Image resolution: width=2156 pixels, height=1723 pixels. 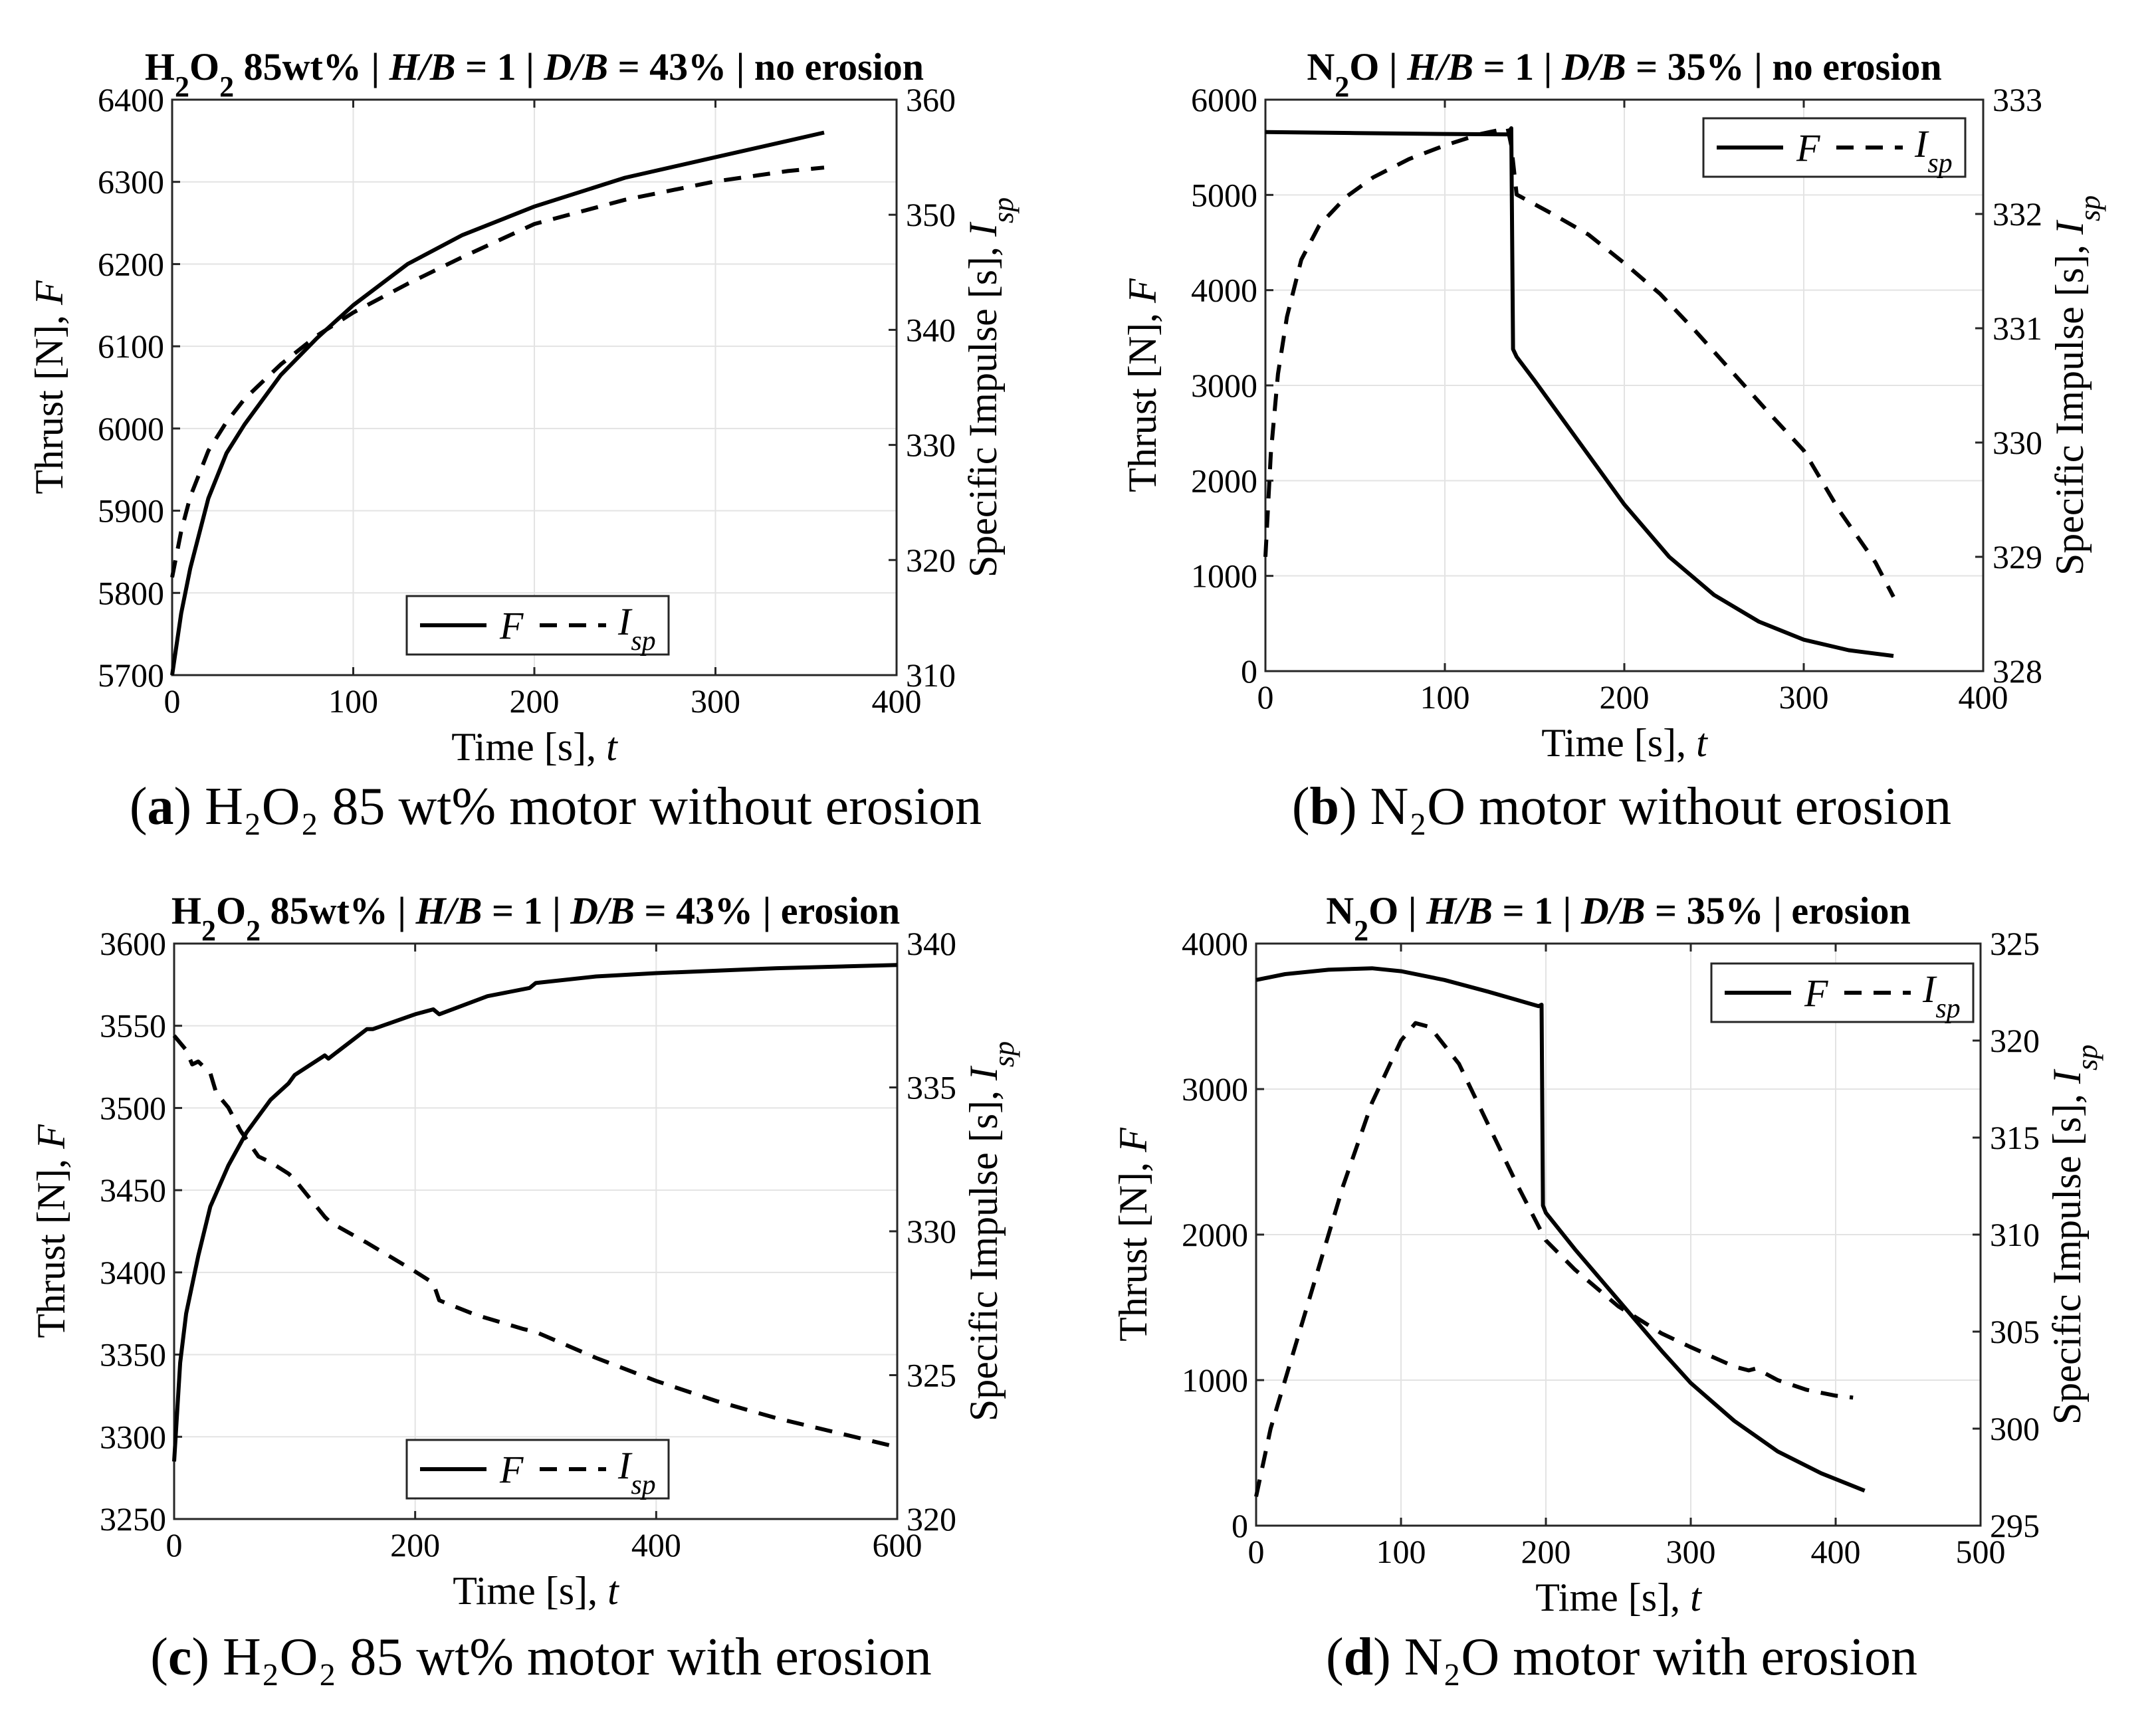 I want to click on y-tick-label: 5700, so click(x=131, y=675).